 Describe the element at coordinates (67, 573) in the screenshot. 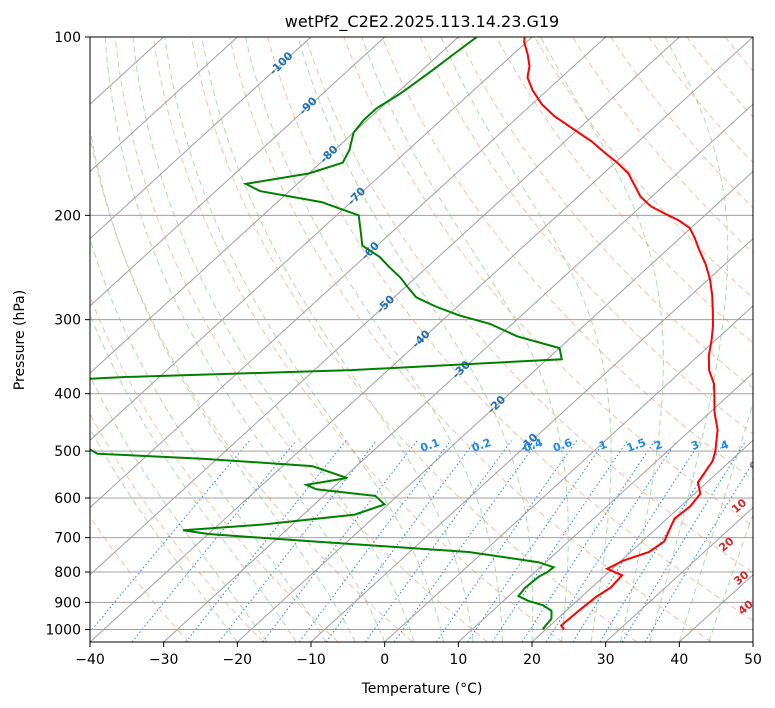

I see `y-tick-label: 800` at that location.